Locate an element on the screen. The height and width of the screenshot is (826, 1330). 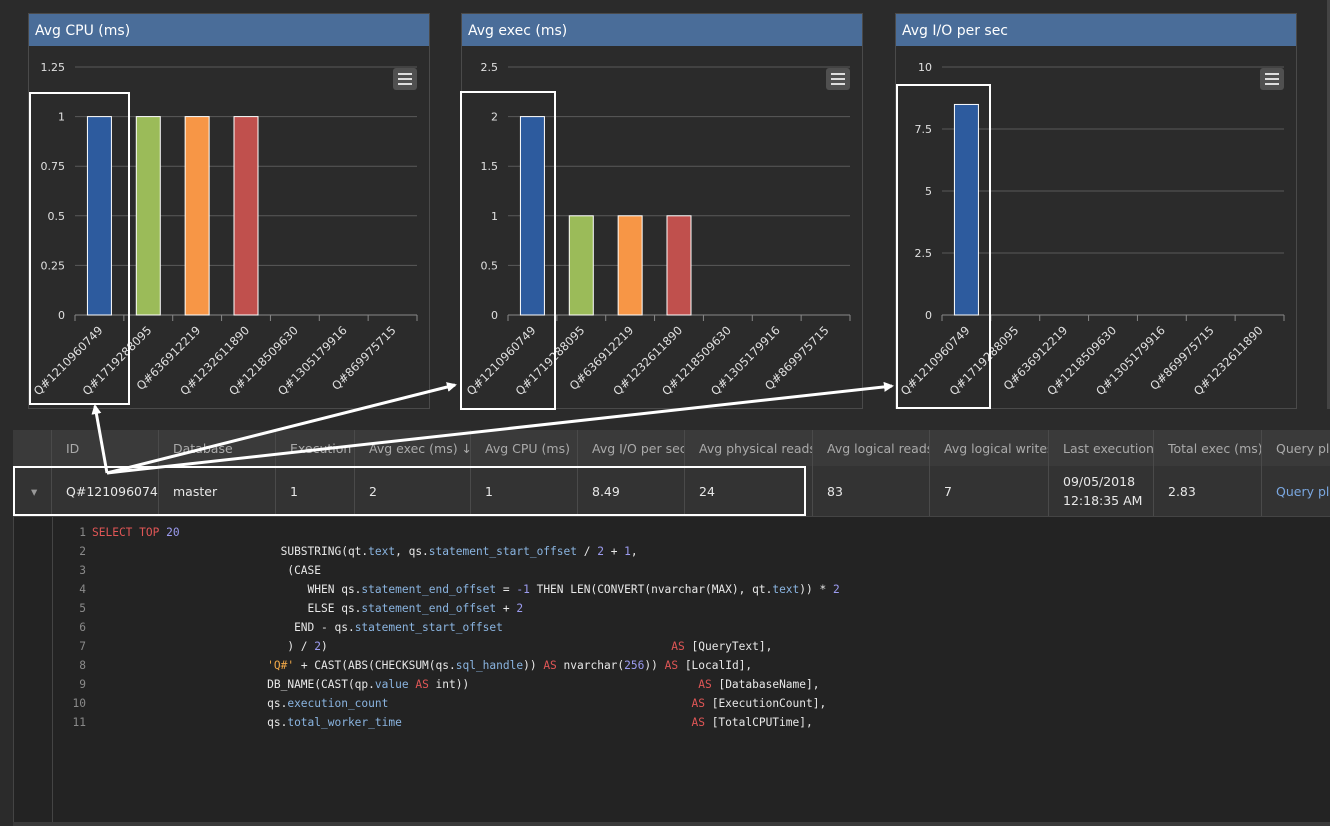
horizontal-scrollbar is located at coordinates (671, 824).